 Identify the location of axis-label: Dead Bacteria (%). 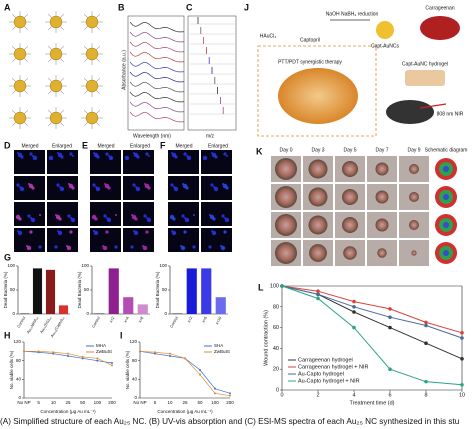
(79, 289).